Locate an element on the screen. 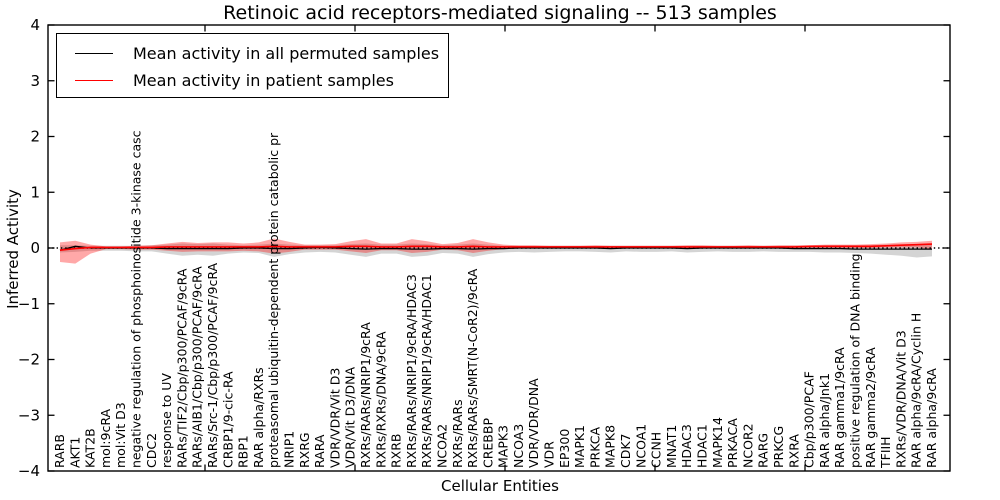  x-tick-label: RARA is located at coordinates (319, 451).